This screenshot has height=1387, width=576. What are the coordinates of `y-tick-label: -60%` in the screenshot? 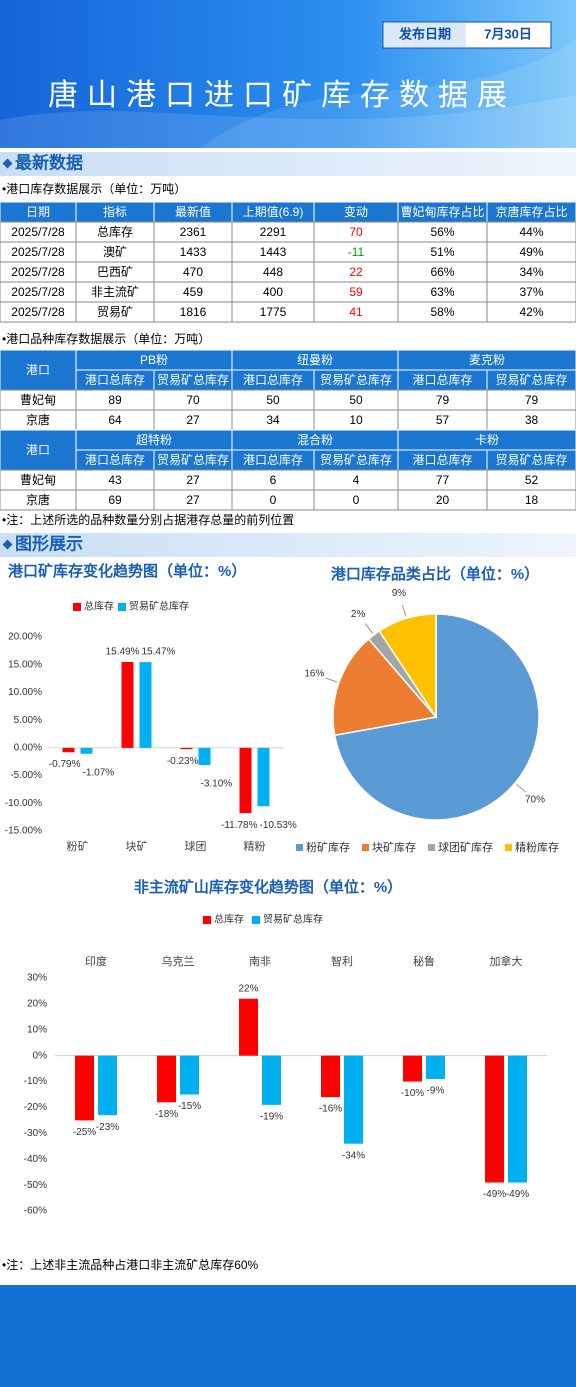 It's located at (35, 1211).